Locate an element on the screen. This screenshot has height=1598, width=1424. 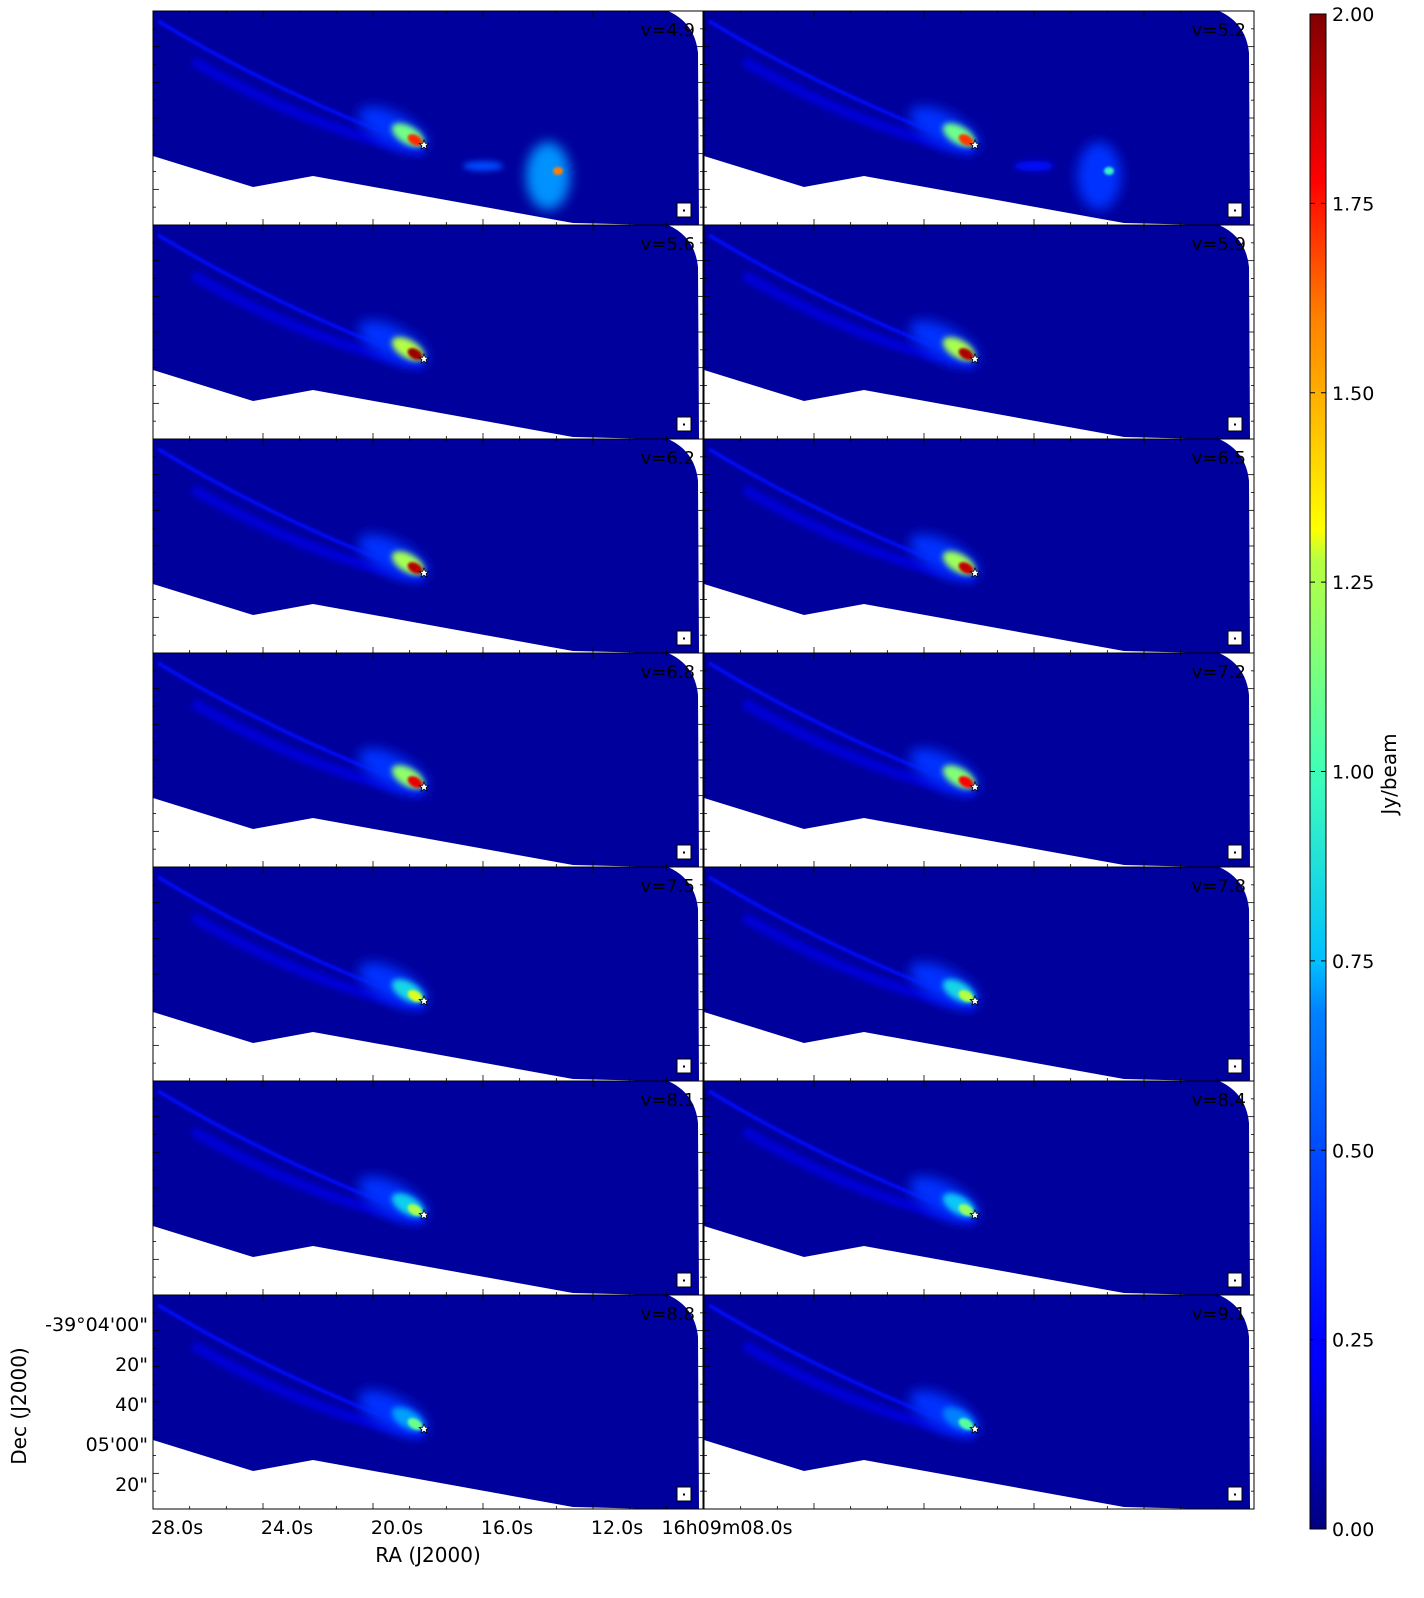
channel-panel: v=6.8 is located at coordinates (428, 760).